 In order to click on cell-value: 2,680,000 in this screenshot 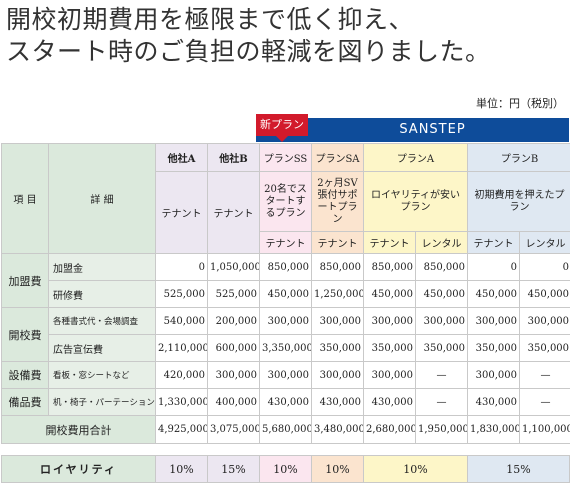, I will do `click(389, 429)`.